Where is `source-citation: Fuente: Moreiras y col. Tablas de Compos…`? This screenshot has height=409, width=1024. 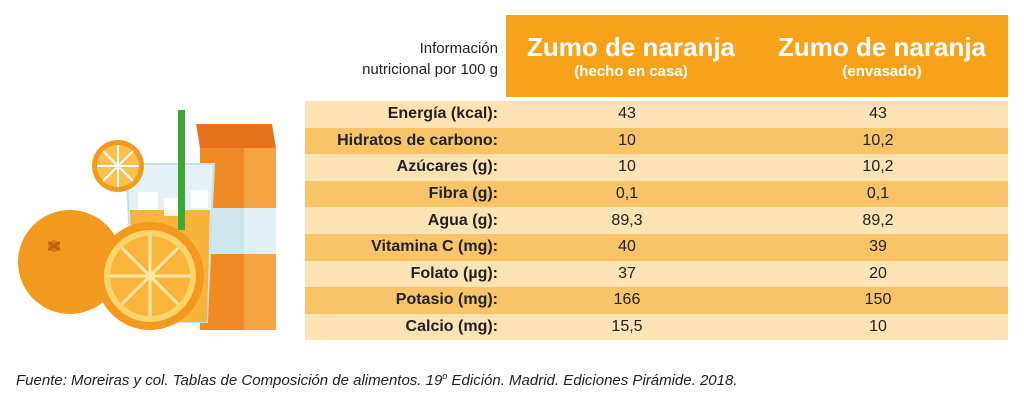
source-citation: Fuente: Moreiras y col. Tablas de Compos… is located at coordinates (377, 380).